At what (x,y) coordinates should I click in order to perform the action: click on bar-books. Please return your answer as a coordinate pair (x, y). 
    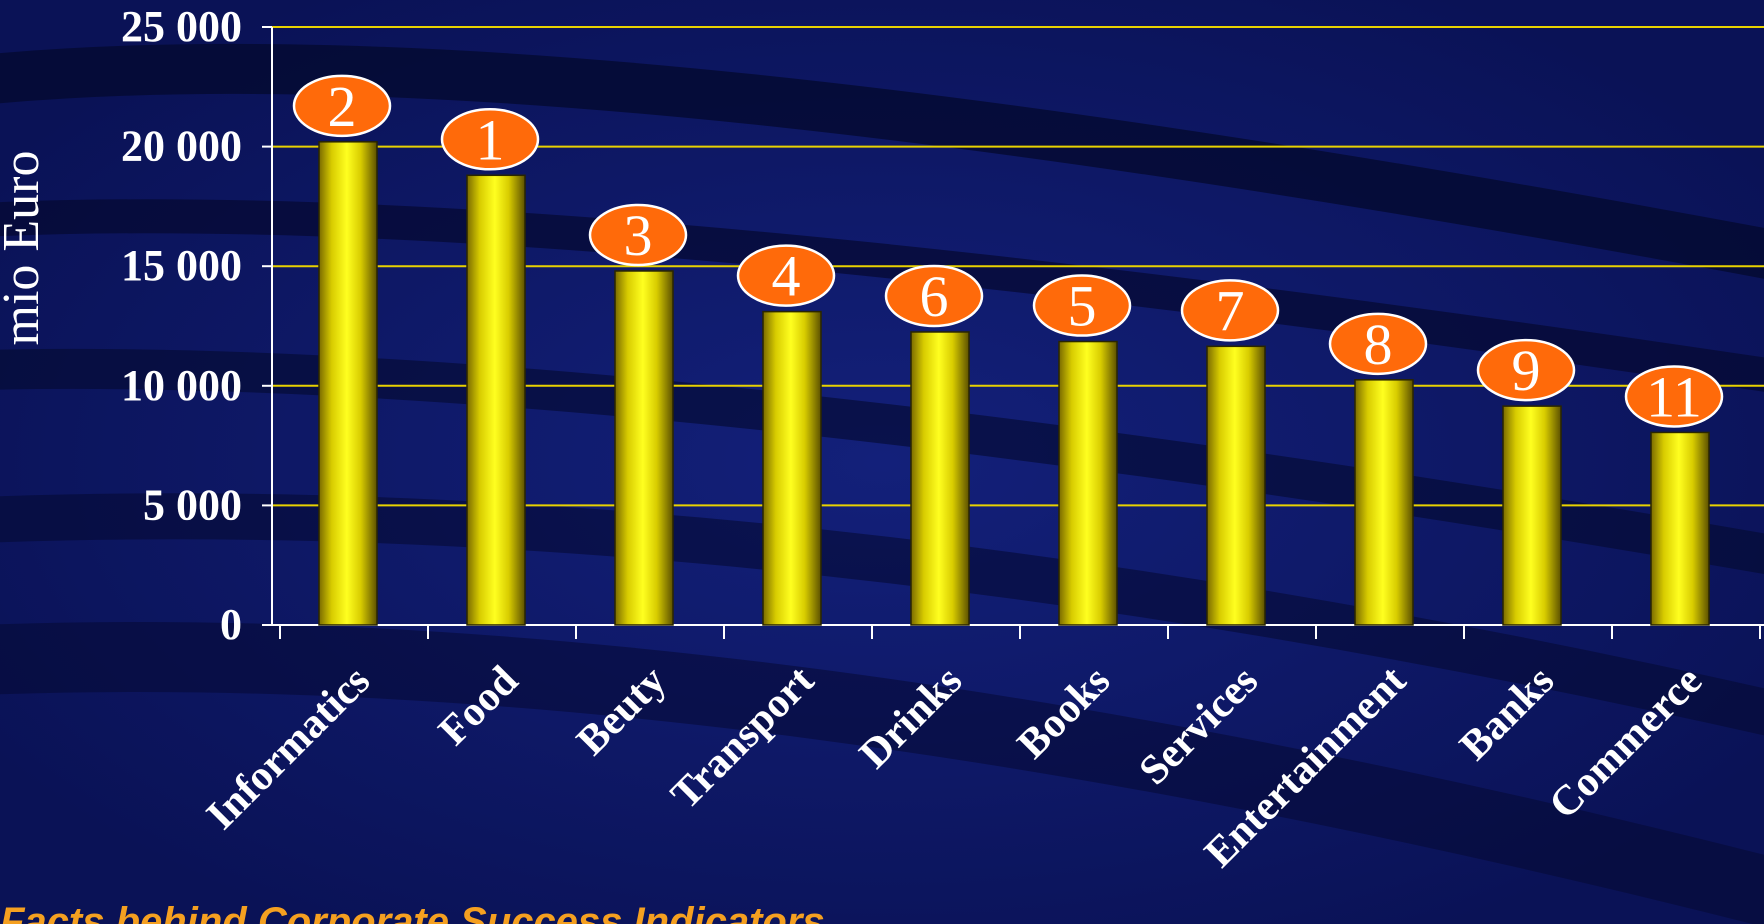
    Looking at the image, I should click on (1088, 483).